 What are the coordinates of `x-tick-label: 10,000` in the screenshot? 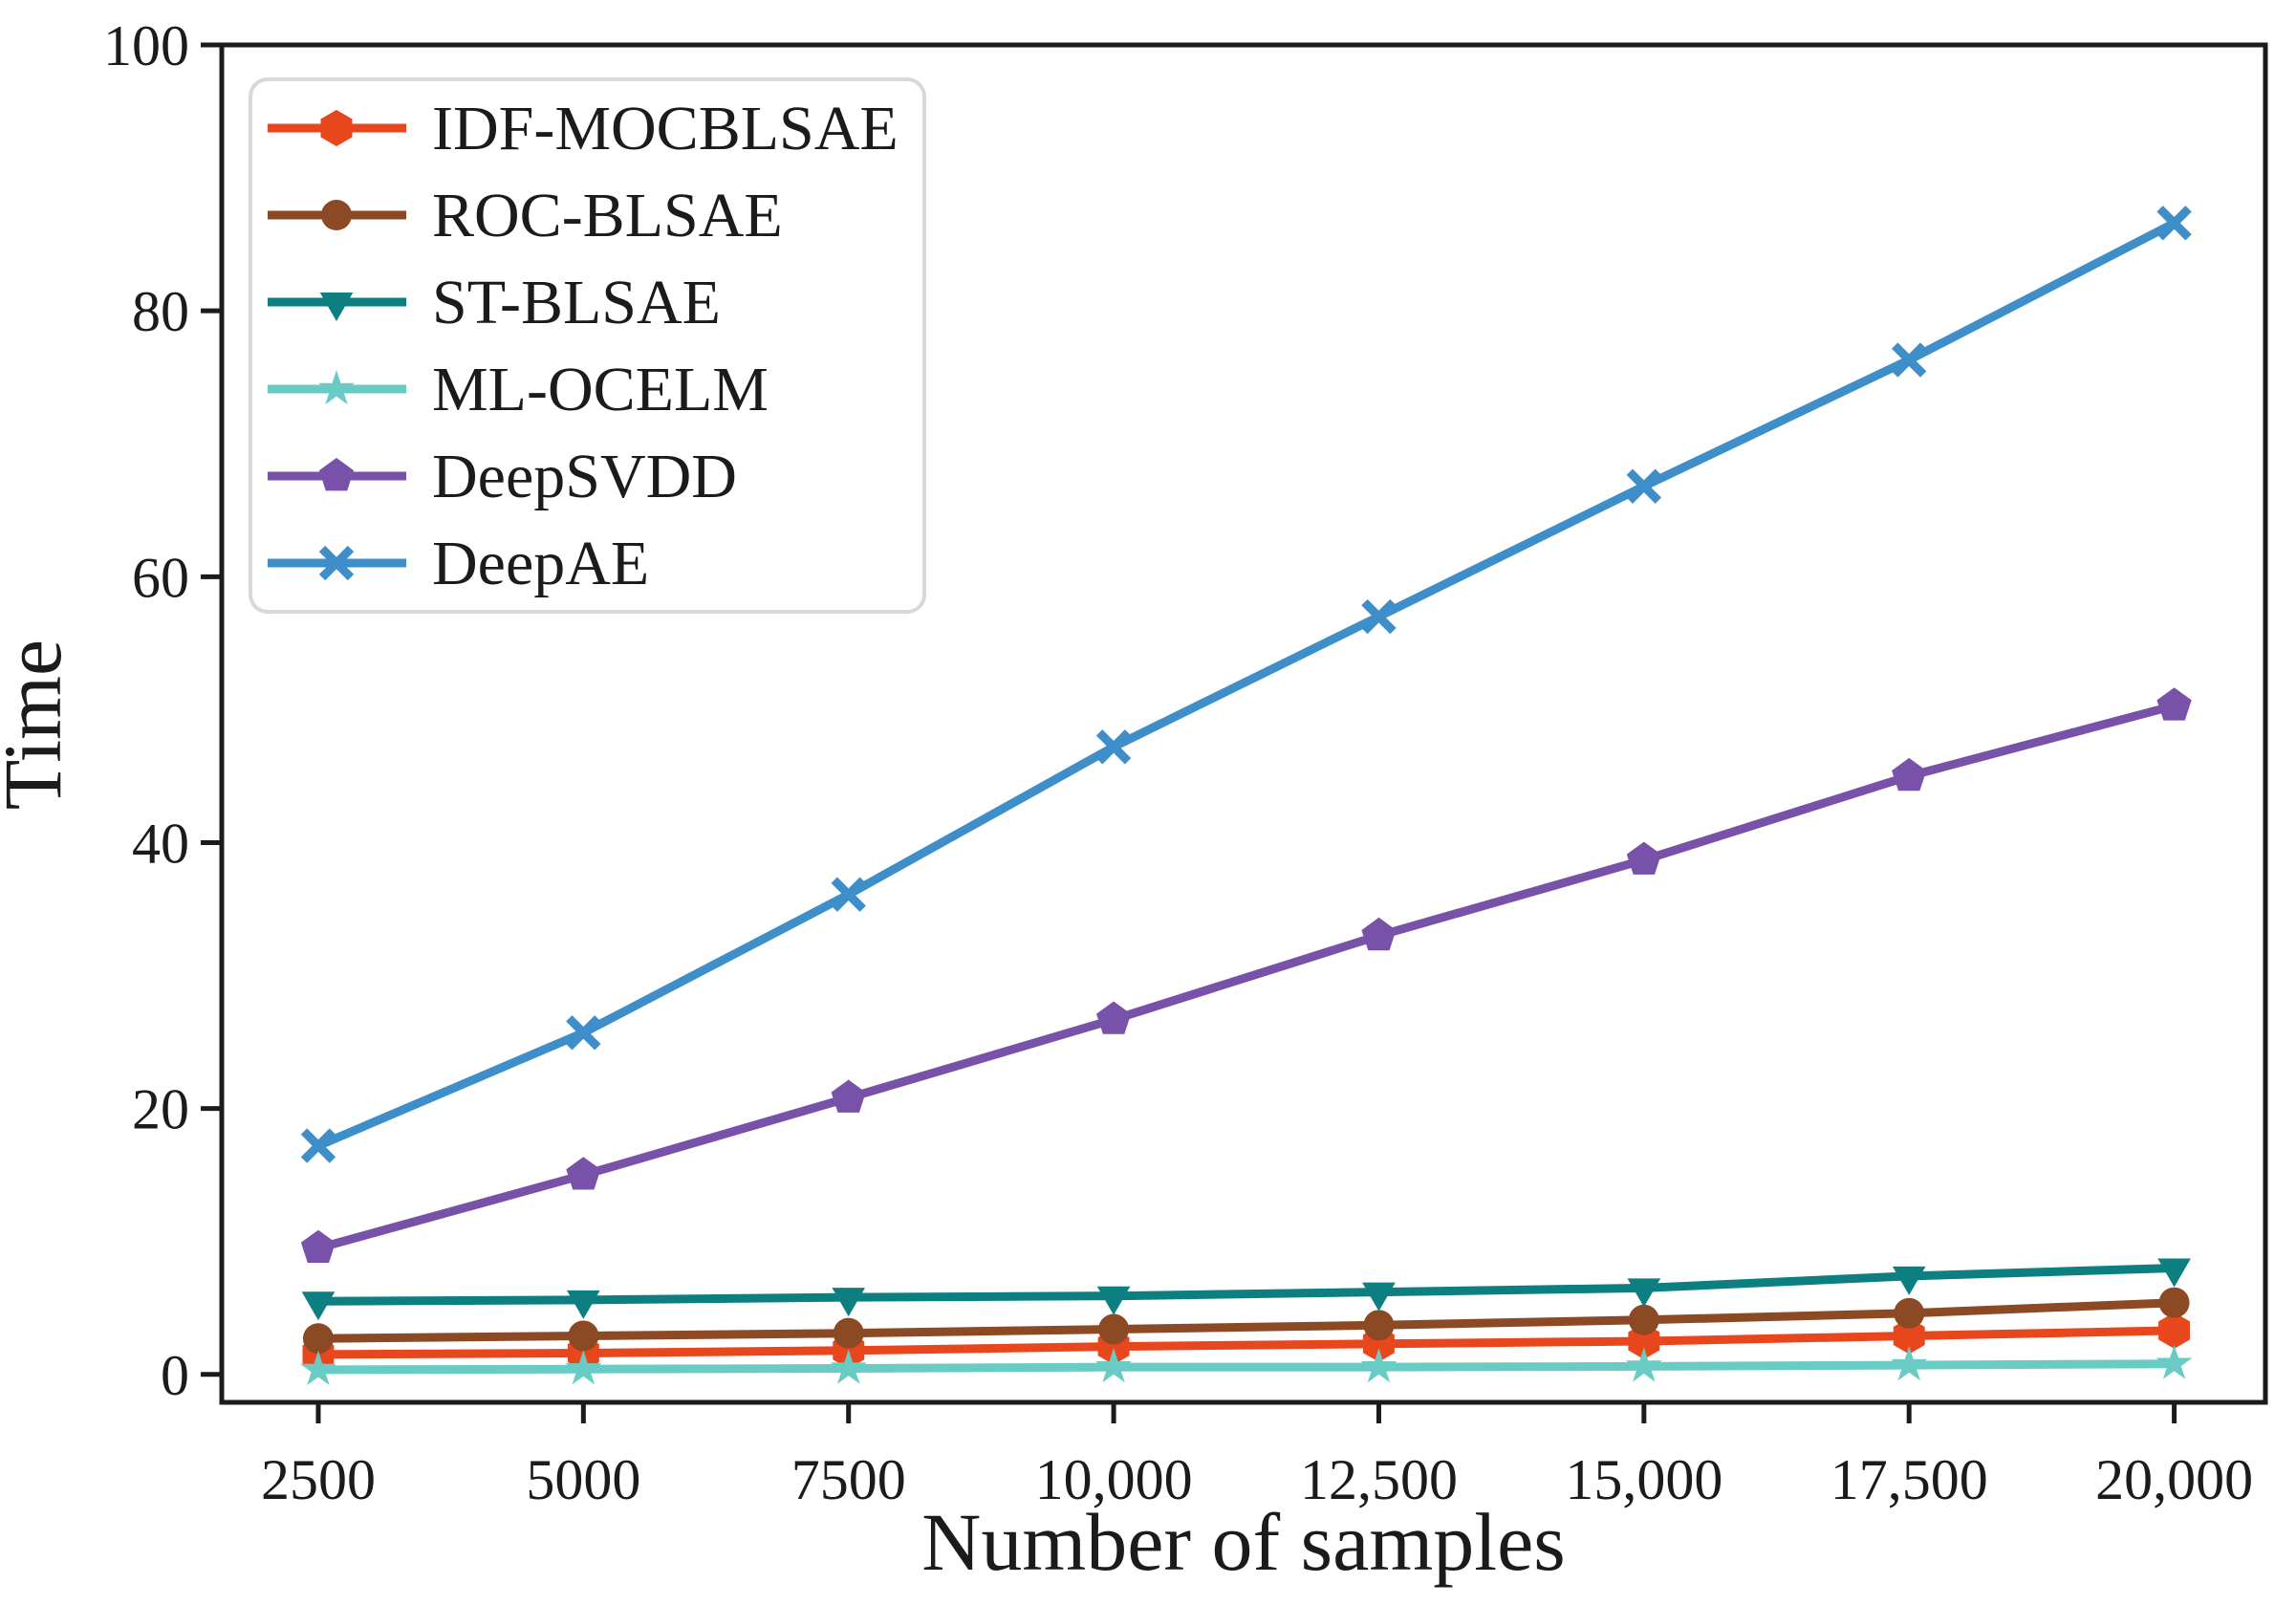 It's located at (1114, 1479).